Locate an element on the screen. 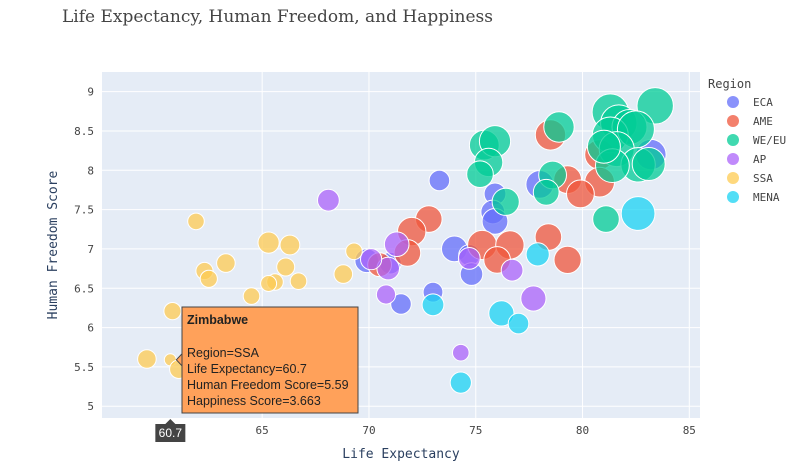 This screenshot has width=806, height=470. y-tick-label: 6.5 is located at coordinates (84, 288).